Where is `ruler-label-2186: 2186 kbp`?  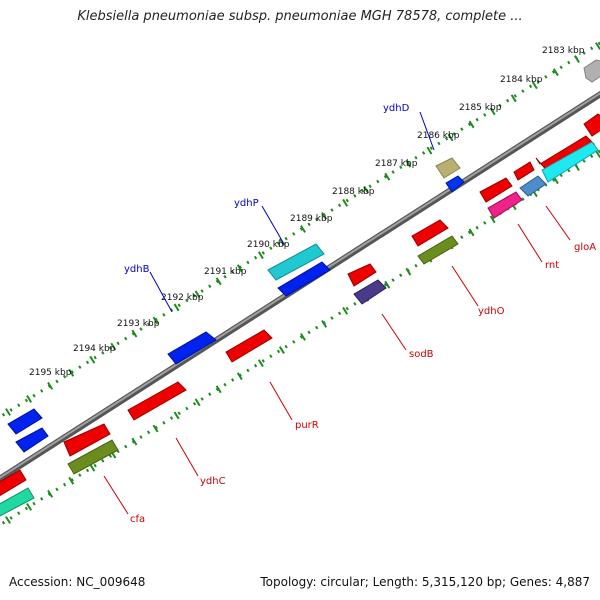 ruler-label-2186: 2186 kbp is located at coordinates (438, 136).